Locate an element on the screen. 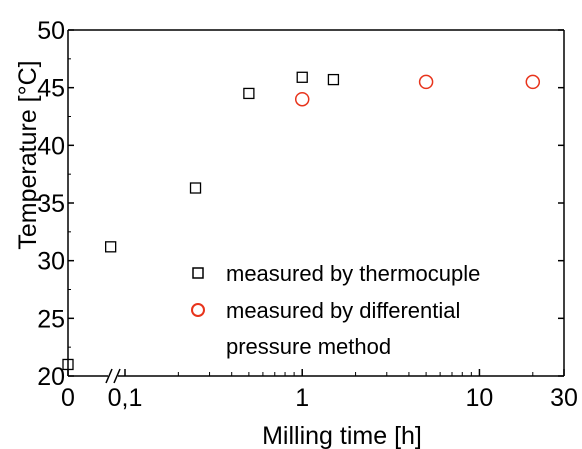 The width and height of the screenshot is (582, 449). x-axis-title: Milling time [h] is located at coordinates (342, 435).